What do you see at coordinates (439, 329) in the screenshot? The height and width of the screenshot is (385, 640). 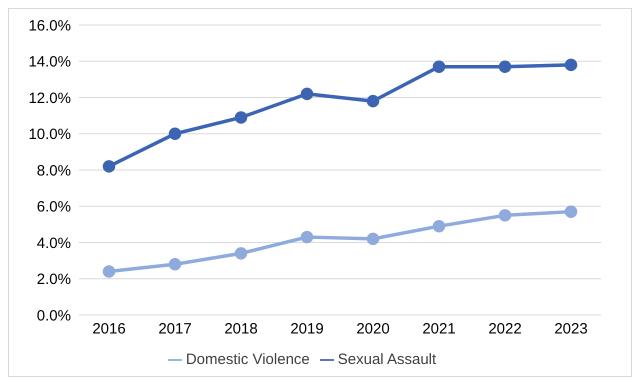 I see `x-tick-label: 2021` at bounding box center [439, 329].